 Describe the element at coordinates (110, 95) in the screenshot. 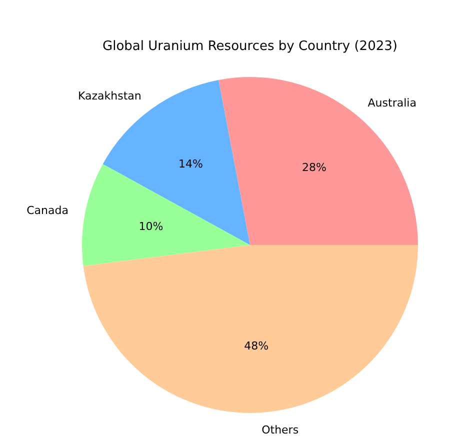

I see `slice-label: Kazakhstan` at that location.